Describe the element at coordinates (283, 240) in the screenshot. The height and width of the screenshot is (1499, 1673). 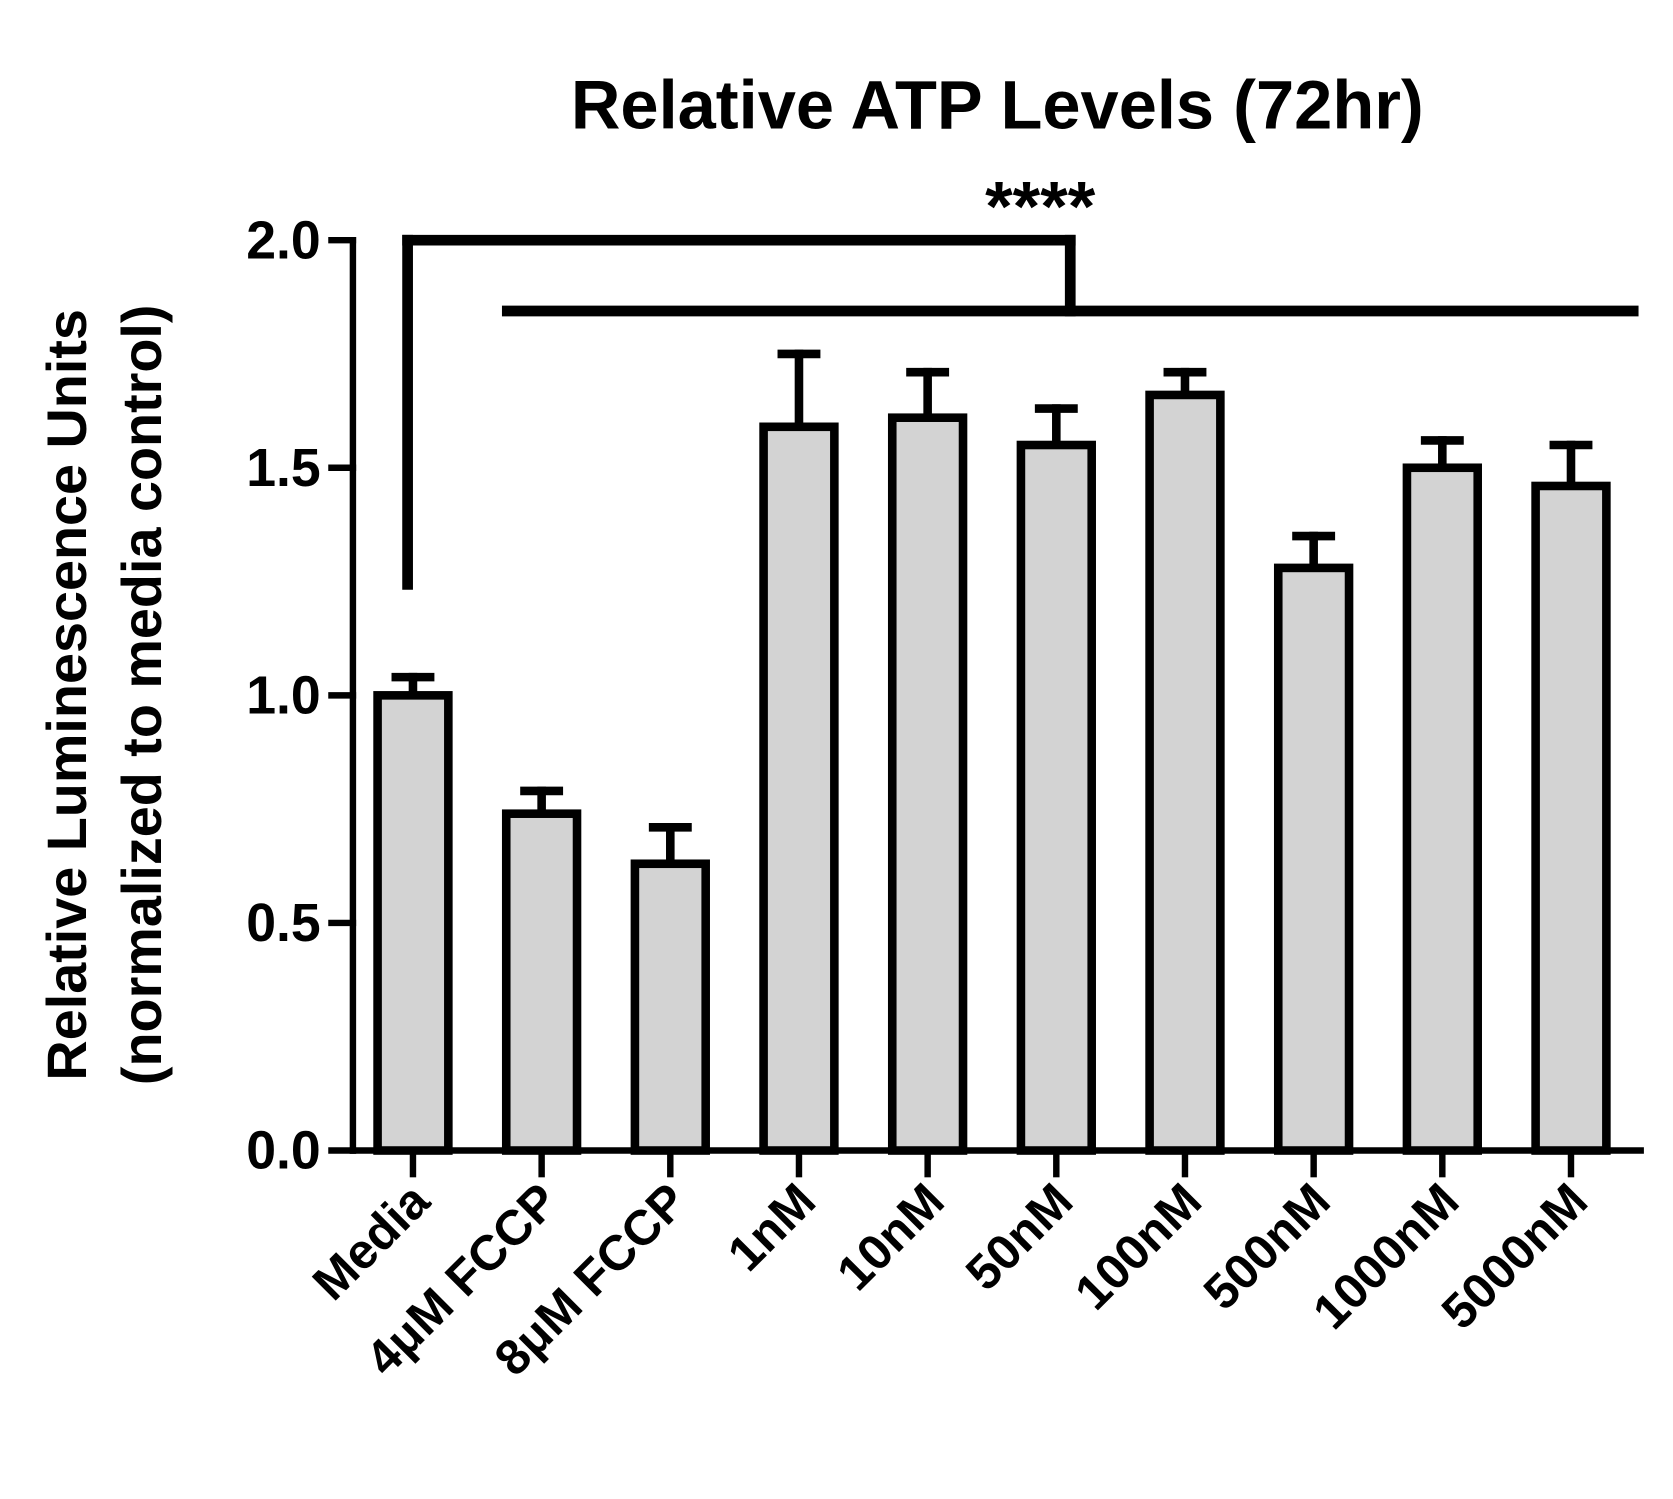
I see `y-tick-label: 2.0` at that location.